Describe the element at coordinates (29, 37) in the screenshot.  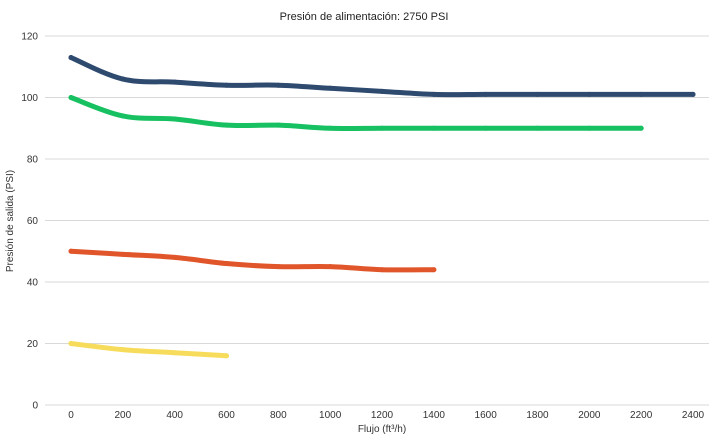
I see `y-tick-label: 120` at that location.